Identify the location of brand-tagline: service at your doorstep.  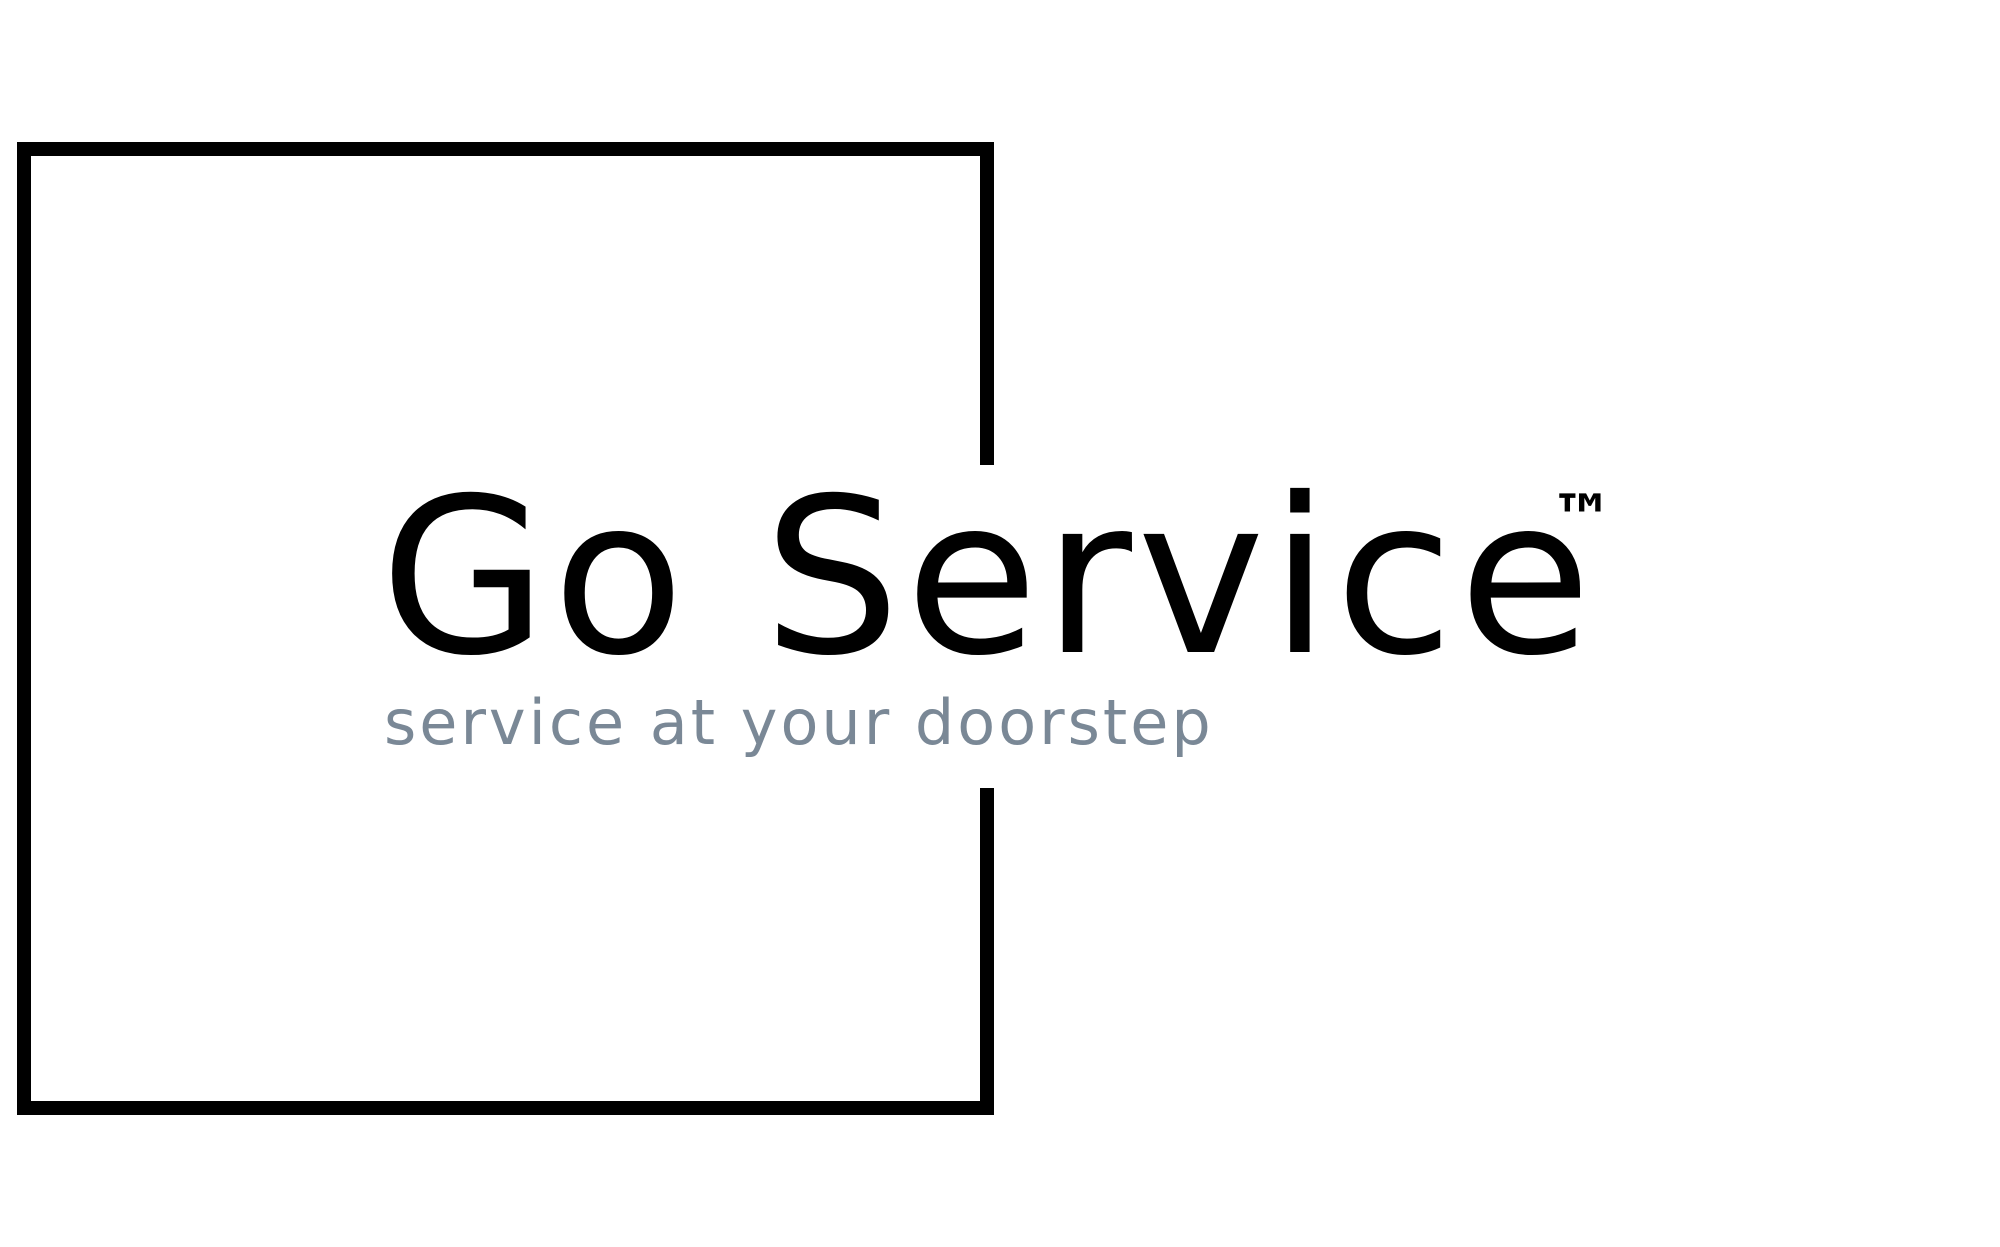
(799, 722).